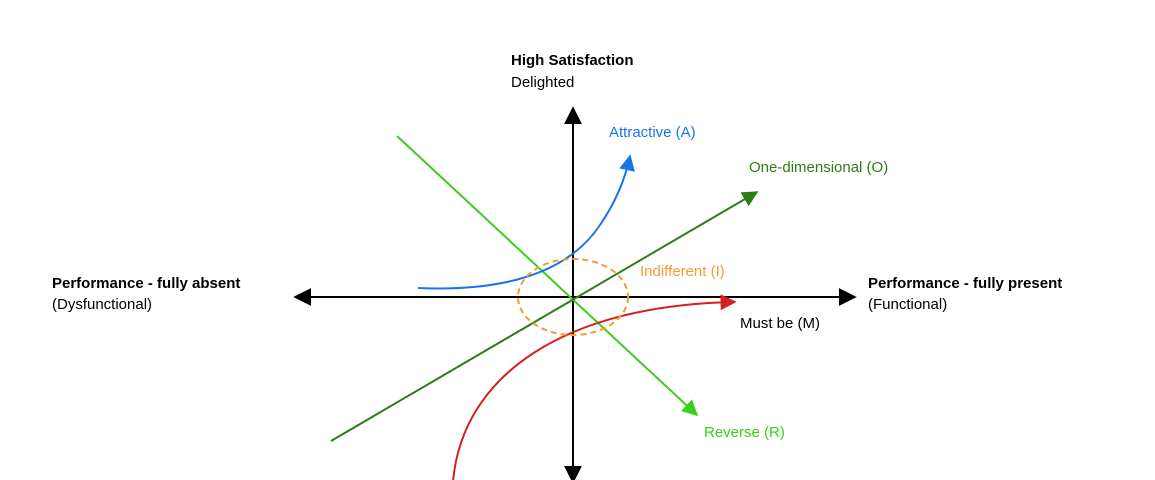  I want to click on must-be-label: Must be (M), so click(780, 323).